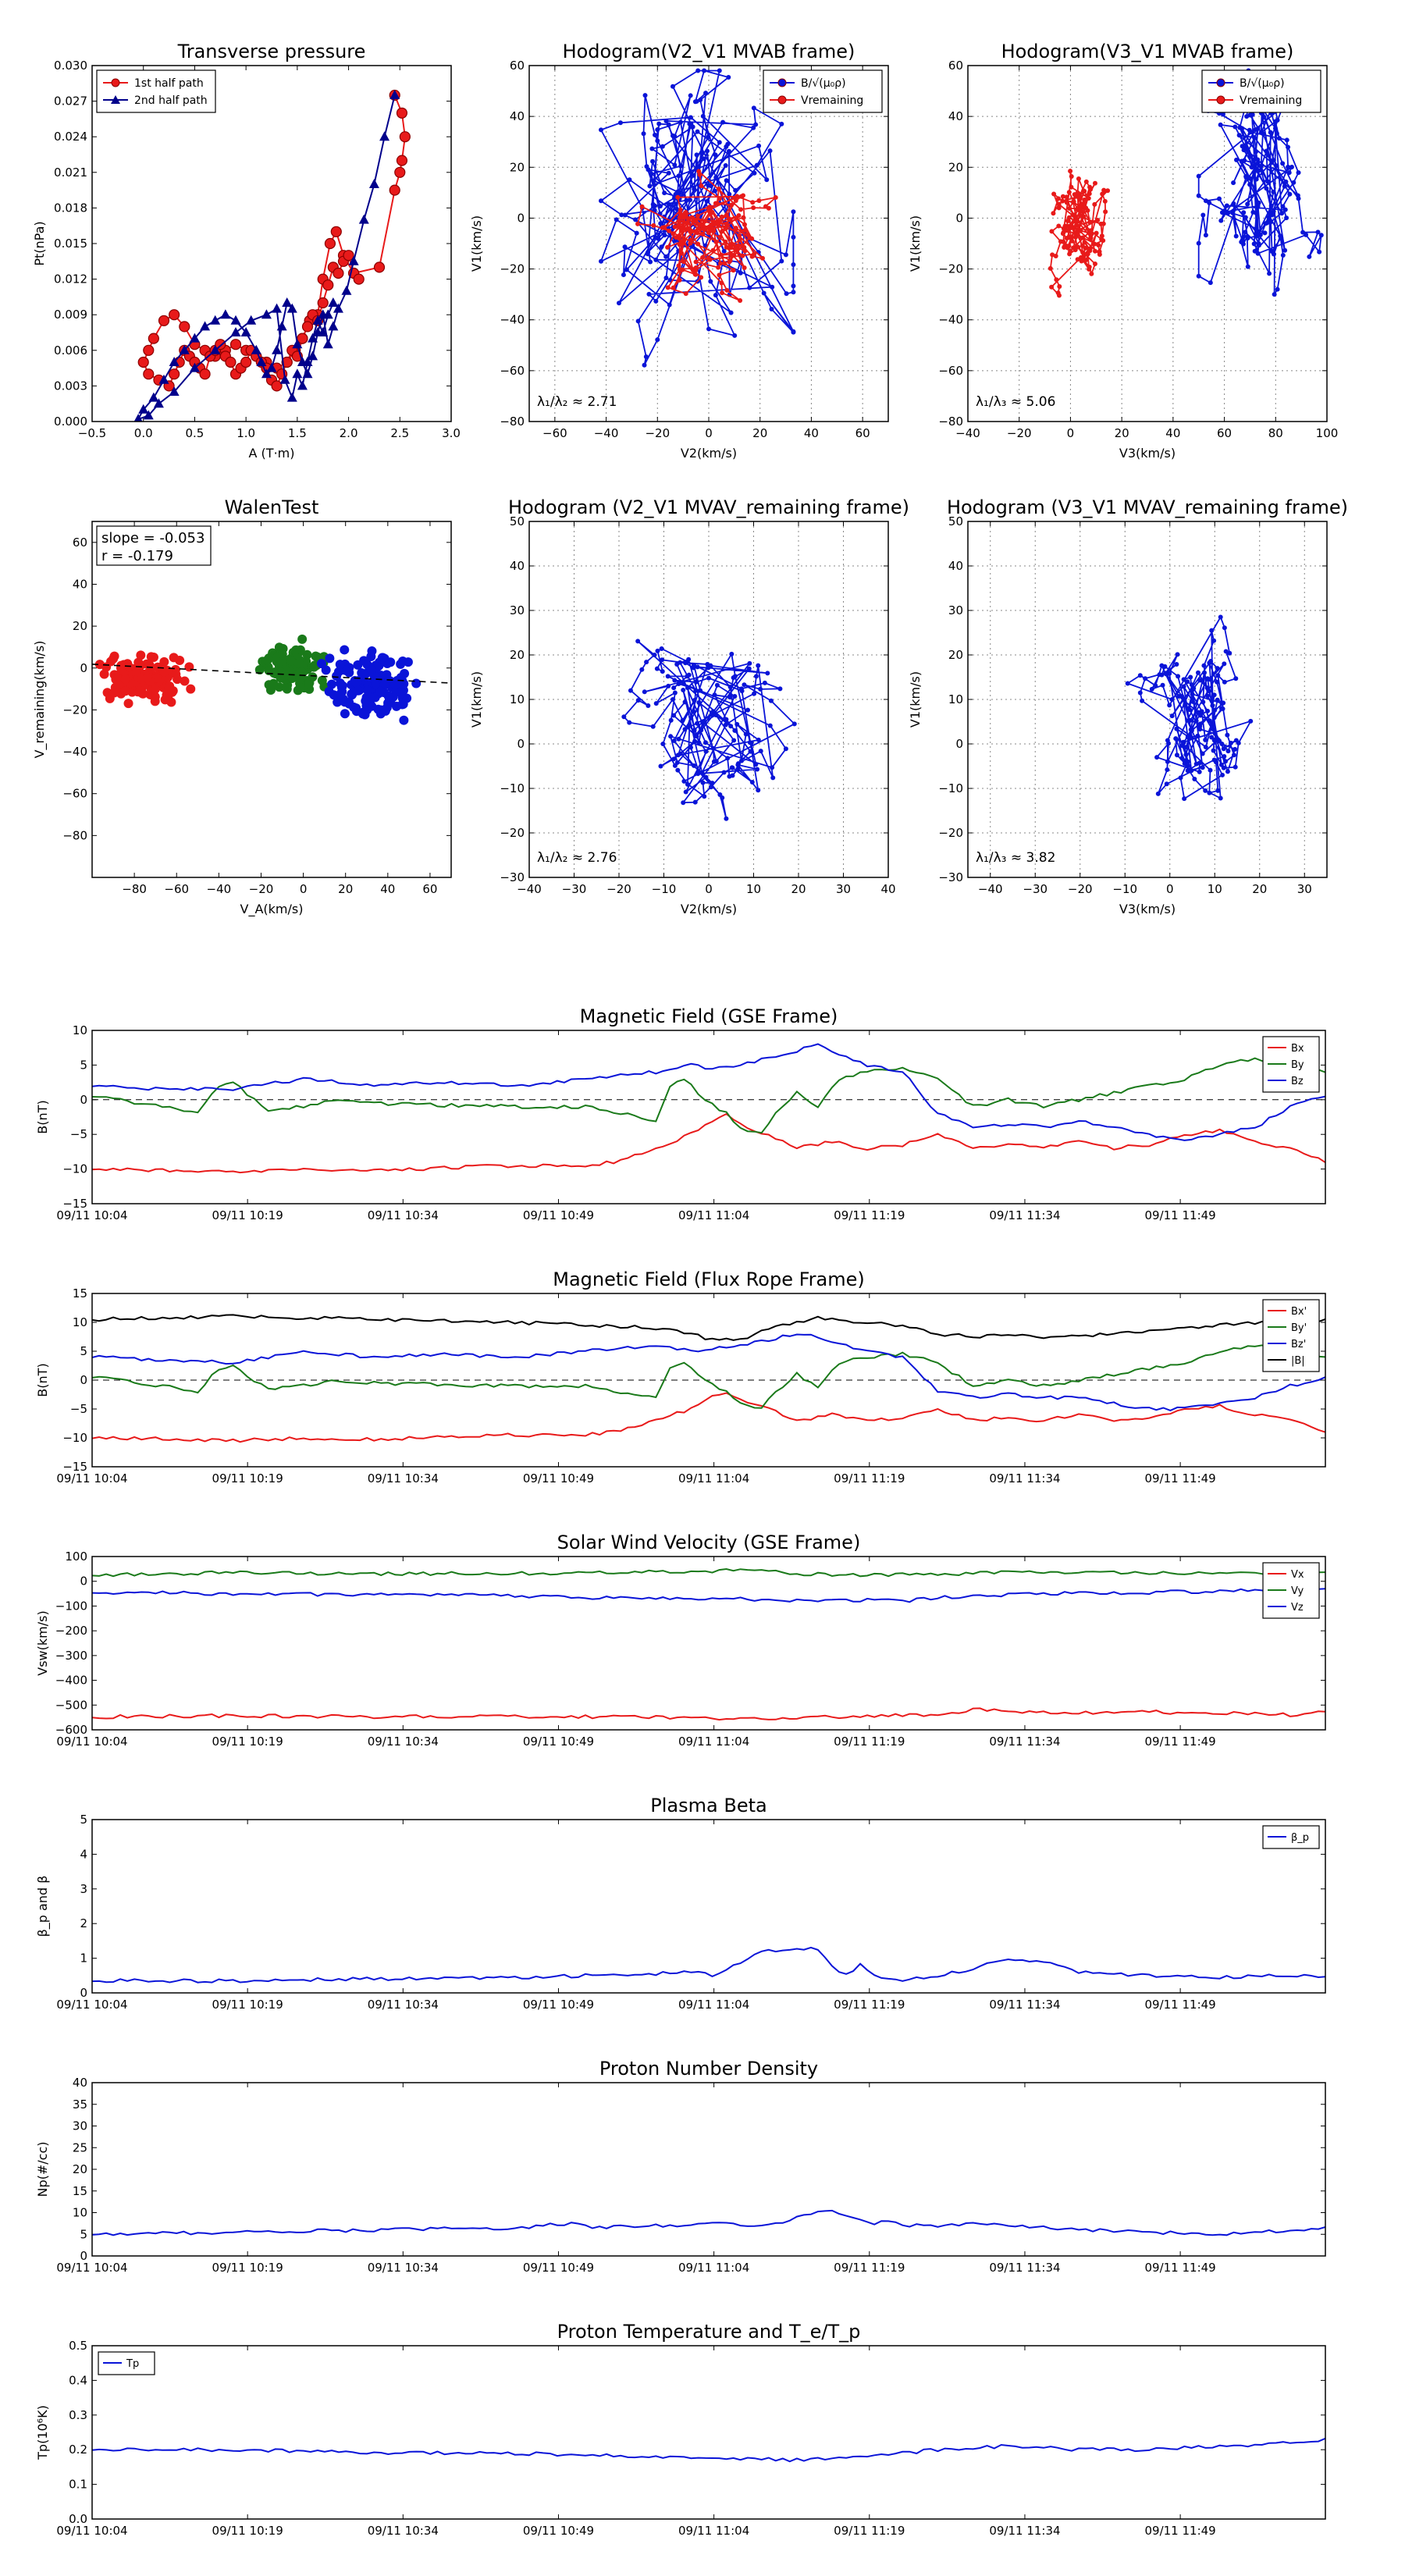 This screenshot has width=1405, height=2576. Describe the element at coordinates (71, 101) in the screenshot. I see `y-tick-label: 0.027` at that location.